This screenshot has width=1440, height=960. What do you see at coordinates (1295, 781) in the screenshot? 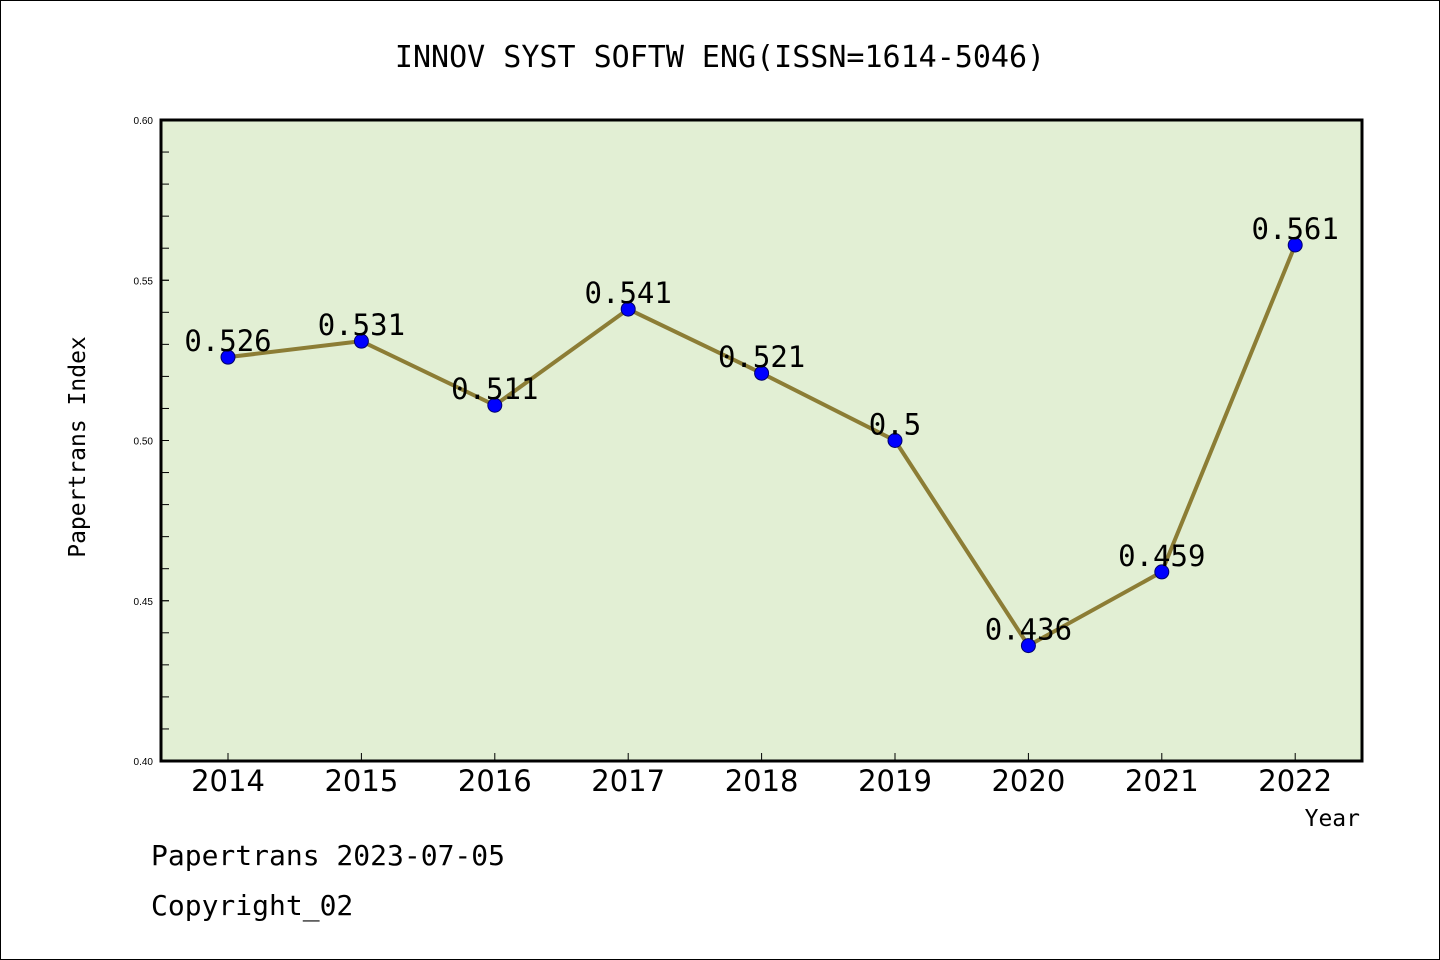
I see `x-tick-label: 2022` at bounding box center [1295, 781].